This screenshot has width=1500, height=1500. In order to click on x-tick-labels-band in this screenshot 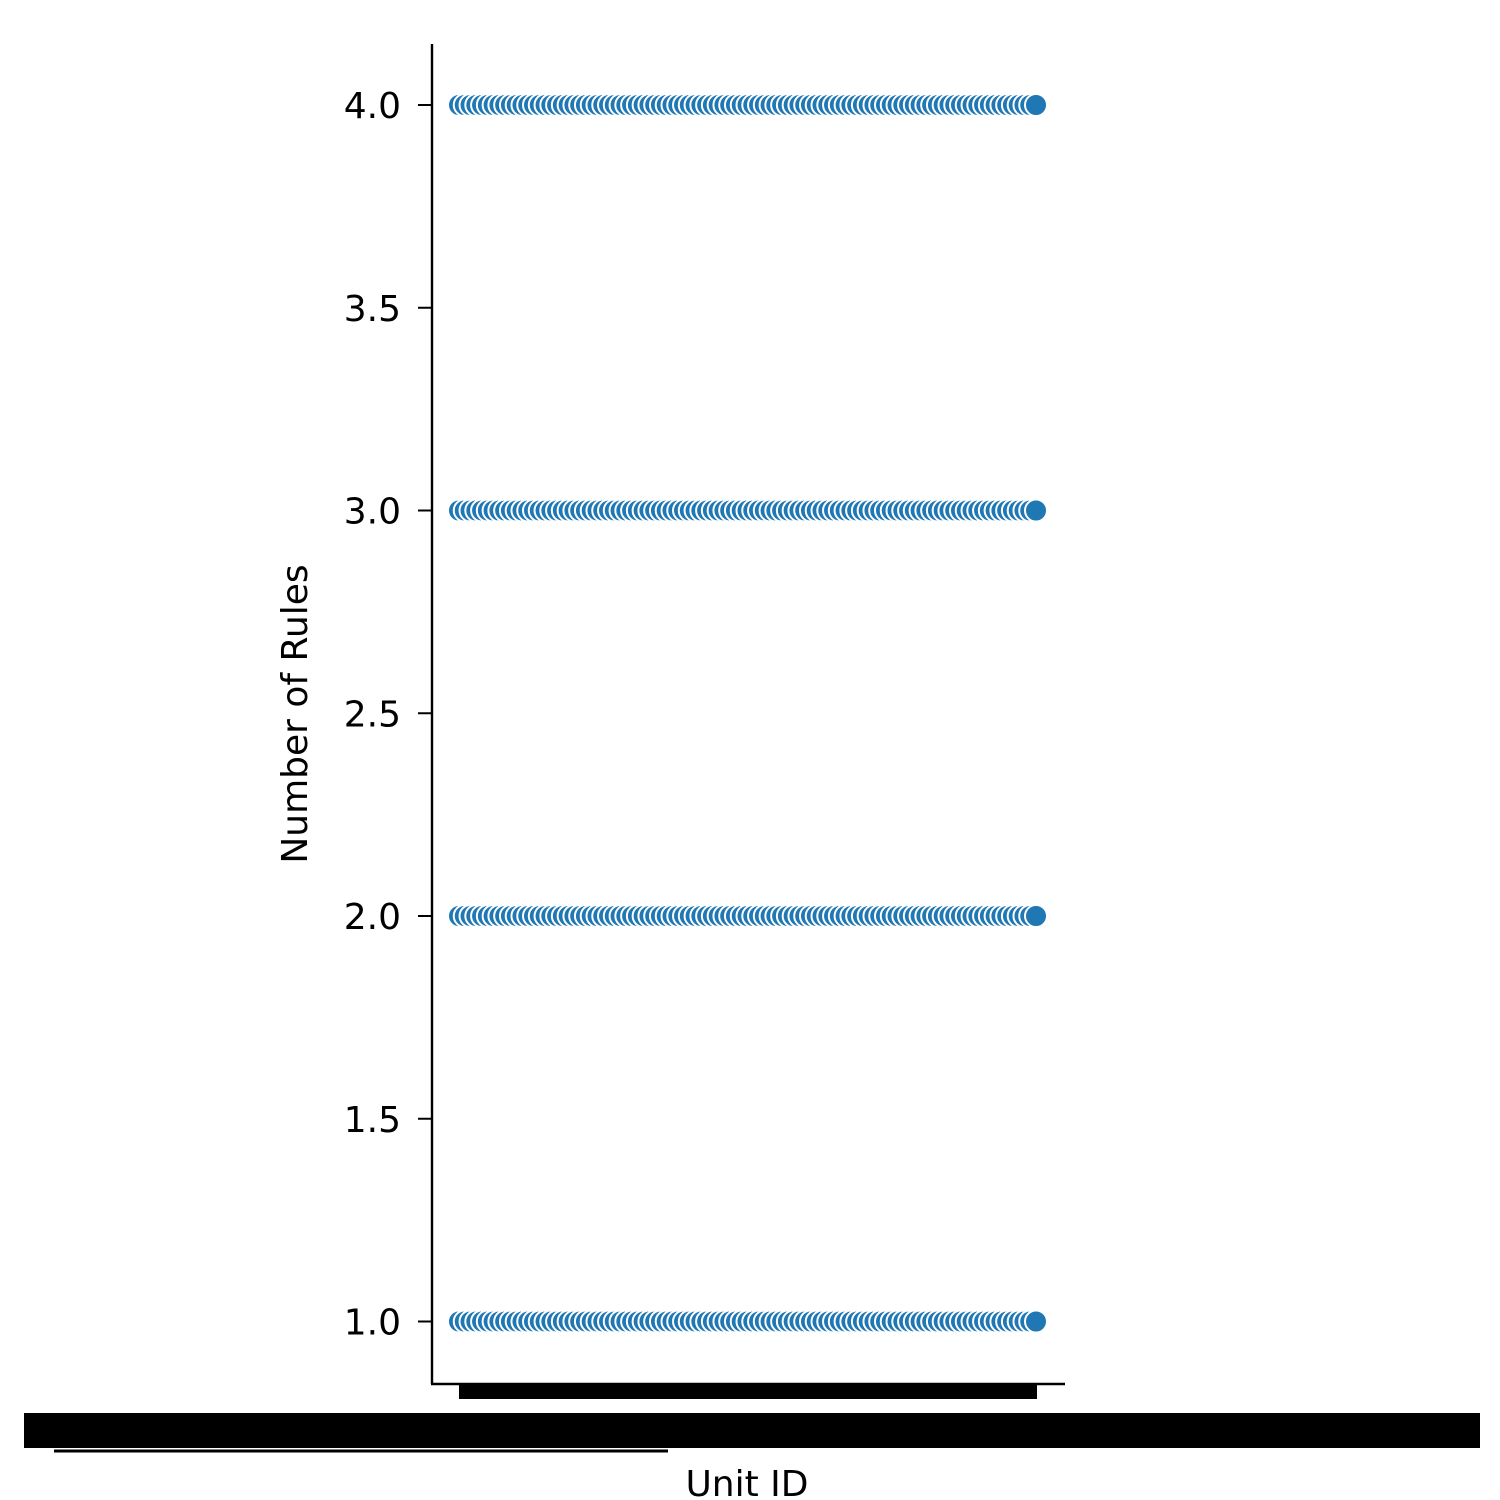, I will do `click(752, 1430)`.